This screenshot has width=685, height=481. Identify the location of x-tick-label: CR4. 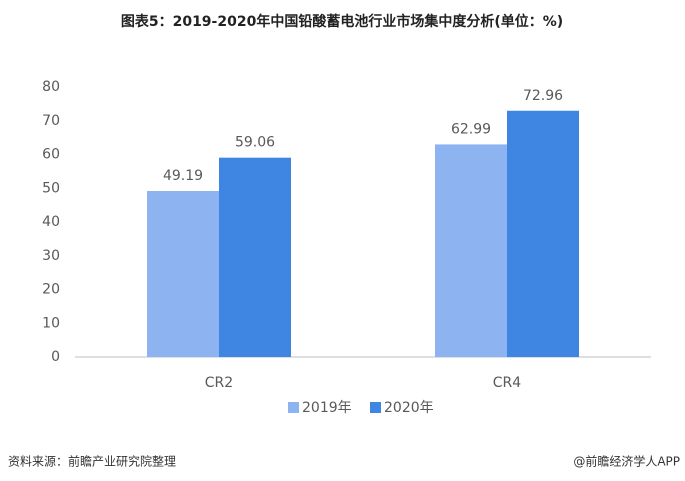
(507, 383).